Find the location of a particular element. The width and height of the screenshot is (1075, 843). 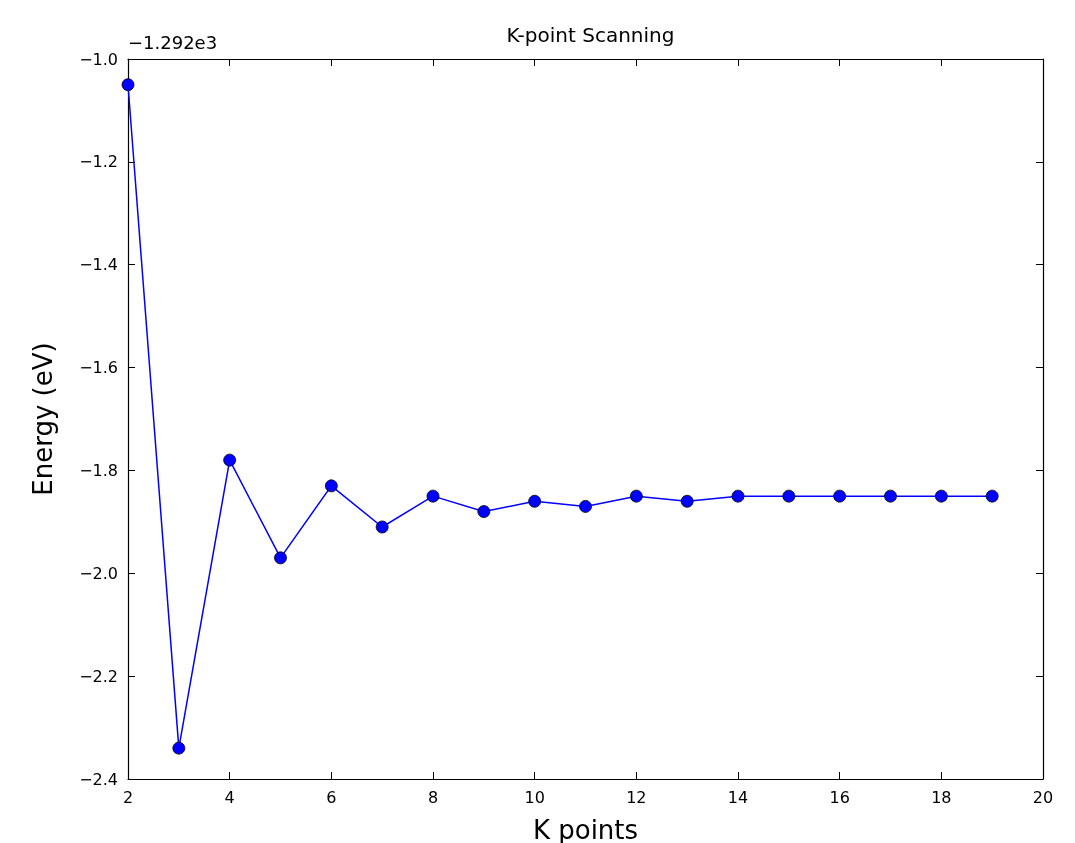

x-tick-label: 20 is located at coordinates (1043, 797).